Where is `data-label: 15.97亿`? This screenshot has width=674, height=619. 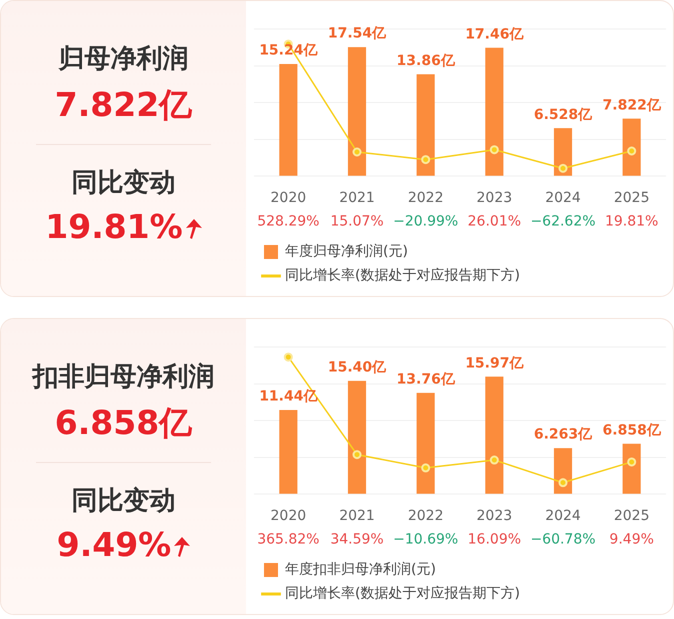 data-label: 15.97亿 is located at coordinates (494, 363).